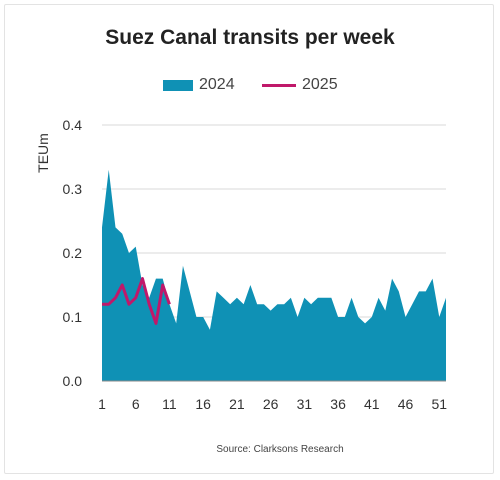  I want to click on y-tick-label: 0.4, so click(73, 125).